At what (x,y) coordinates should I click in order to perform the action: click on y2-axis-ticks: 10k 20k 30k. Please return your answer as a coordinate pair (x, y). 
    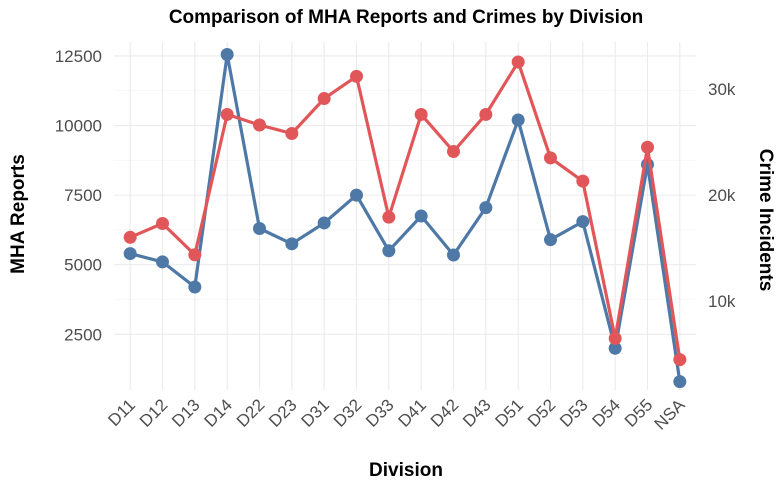
    Looking at the image, I should click on (722, 195).